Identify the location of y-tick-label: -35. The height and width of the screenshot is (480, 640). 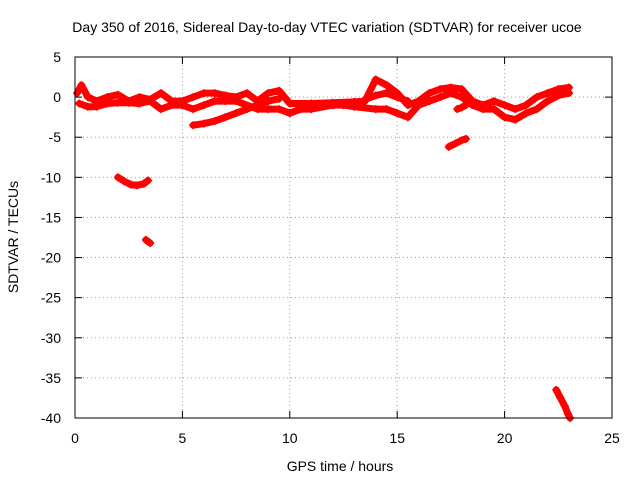
(51, 378).